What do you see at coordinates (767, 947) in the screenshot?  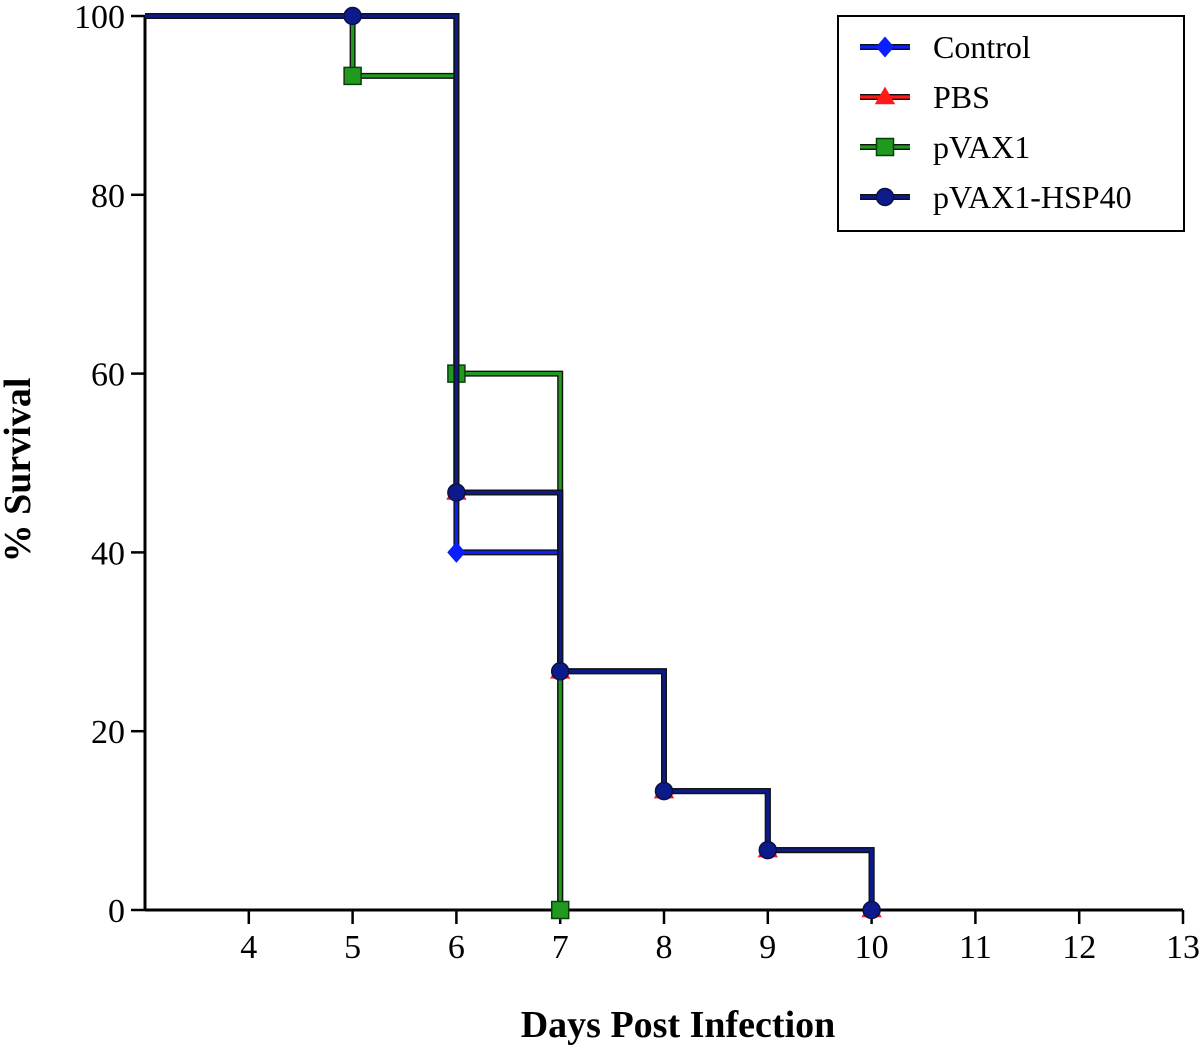 I see `x-tick-label: 9` at bounding box center [767, 947].